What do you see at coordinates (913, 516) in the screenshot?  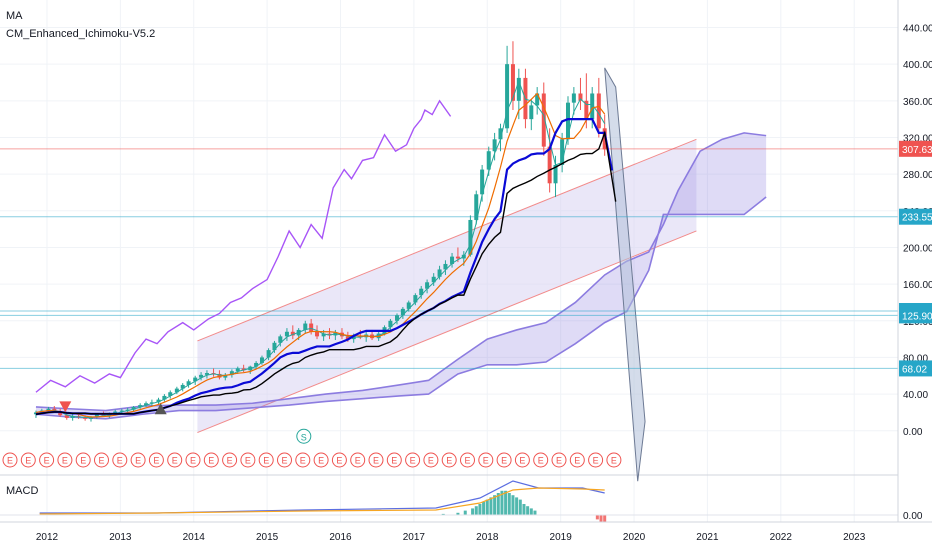 I see `macd-tick-label: 0.00` at bounding box center [913, 516].